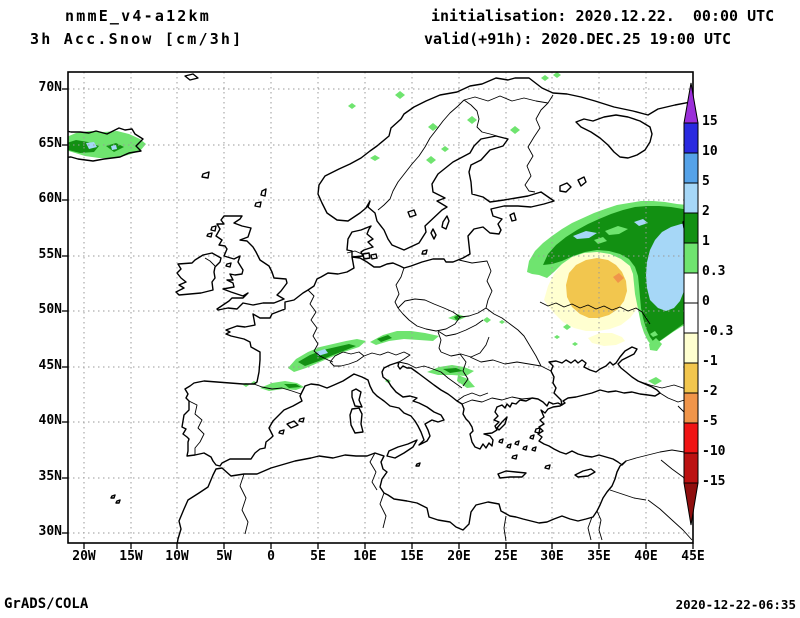 The height and width of the screenshot is (618, 800). Describe the element at coordinates (50, 309) in the screenshot. I see `lat-label-50n: 50N` at that location.